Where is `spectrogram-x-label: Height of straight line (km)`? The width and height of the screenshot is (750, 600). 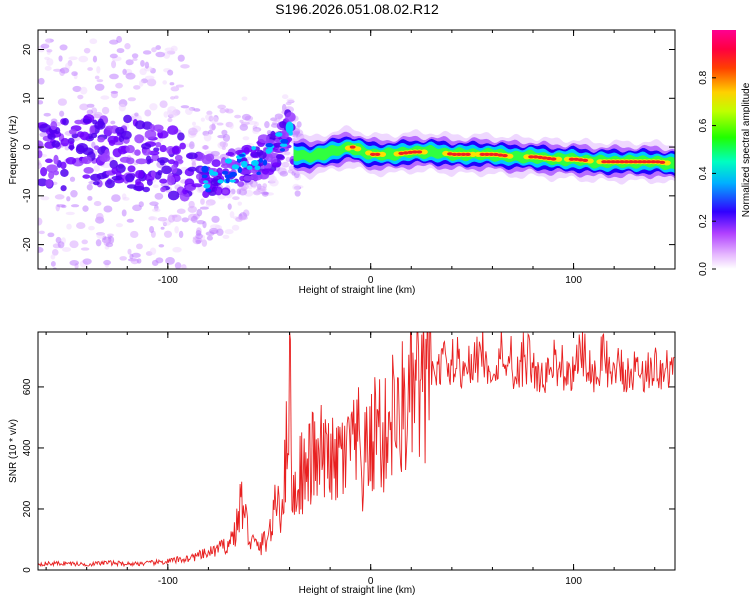 spectrogram-x-label: Height of straight line (km) is located at coordinates (357, 290).